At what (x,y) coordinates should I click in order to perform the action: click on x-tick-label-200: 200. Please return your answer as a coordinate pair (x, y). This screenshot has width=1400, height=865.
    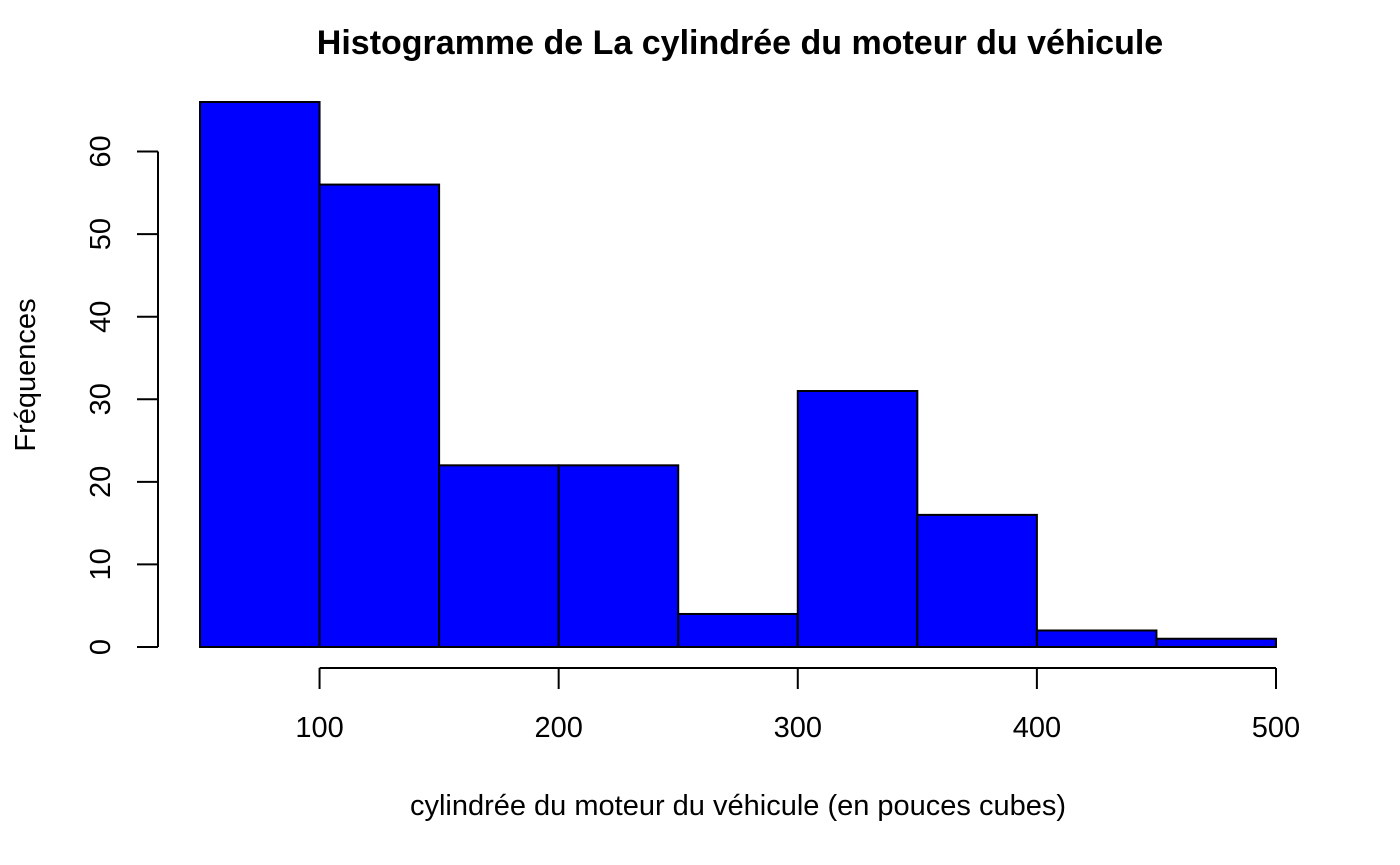
    Looking at the image, I should click on (558, 728).